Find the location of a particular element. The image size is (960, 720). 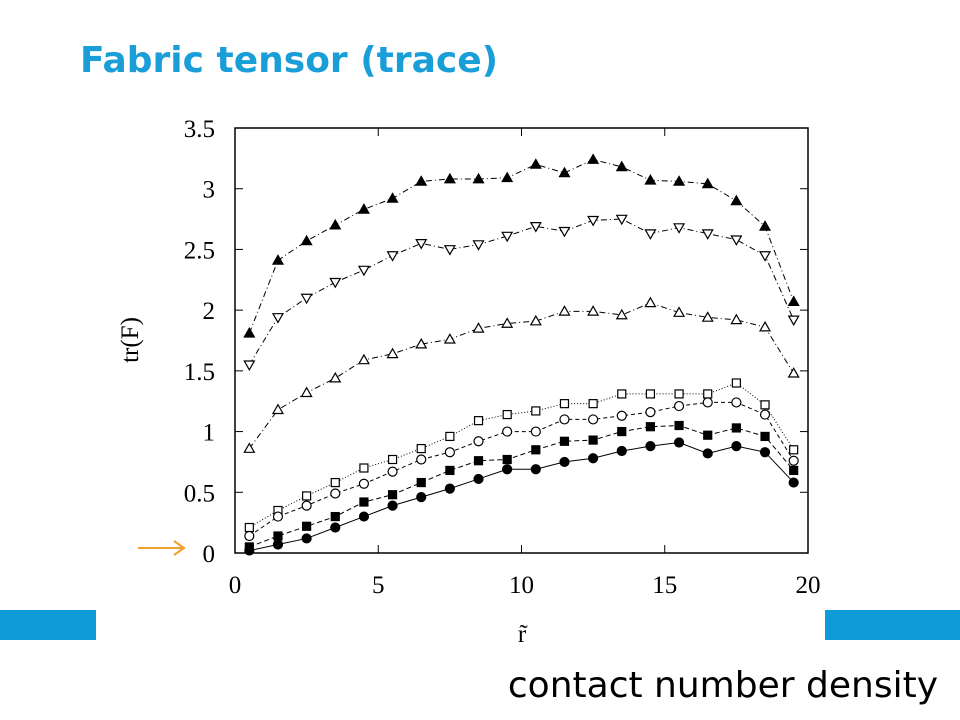

y-tick-label: 1.5 is located at coordinates (199, 372).